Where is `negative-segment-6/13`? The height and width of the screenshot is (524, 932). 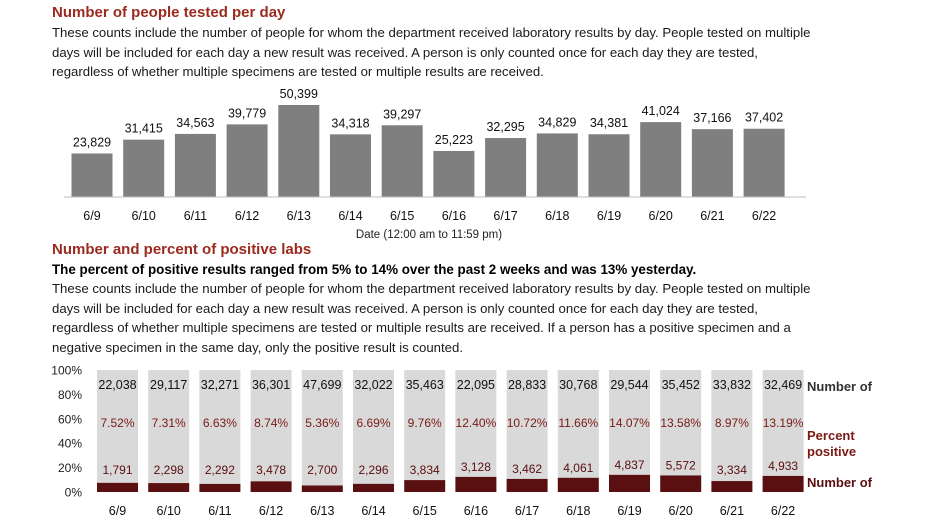 negative-segment-6/13 is located at coordinates (322, 428).